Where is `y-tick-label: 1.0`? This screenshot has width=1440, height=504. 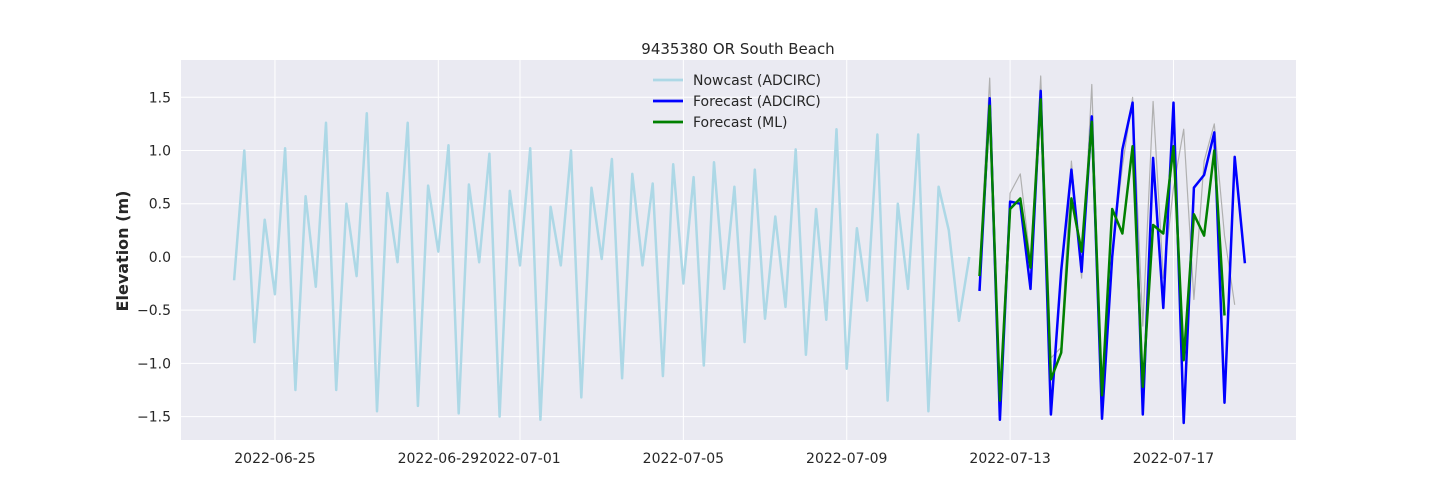
y-tick-label: 1.0 is located at coordinates (160, 151).